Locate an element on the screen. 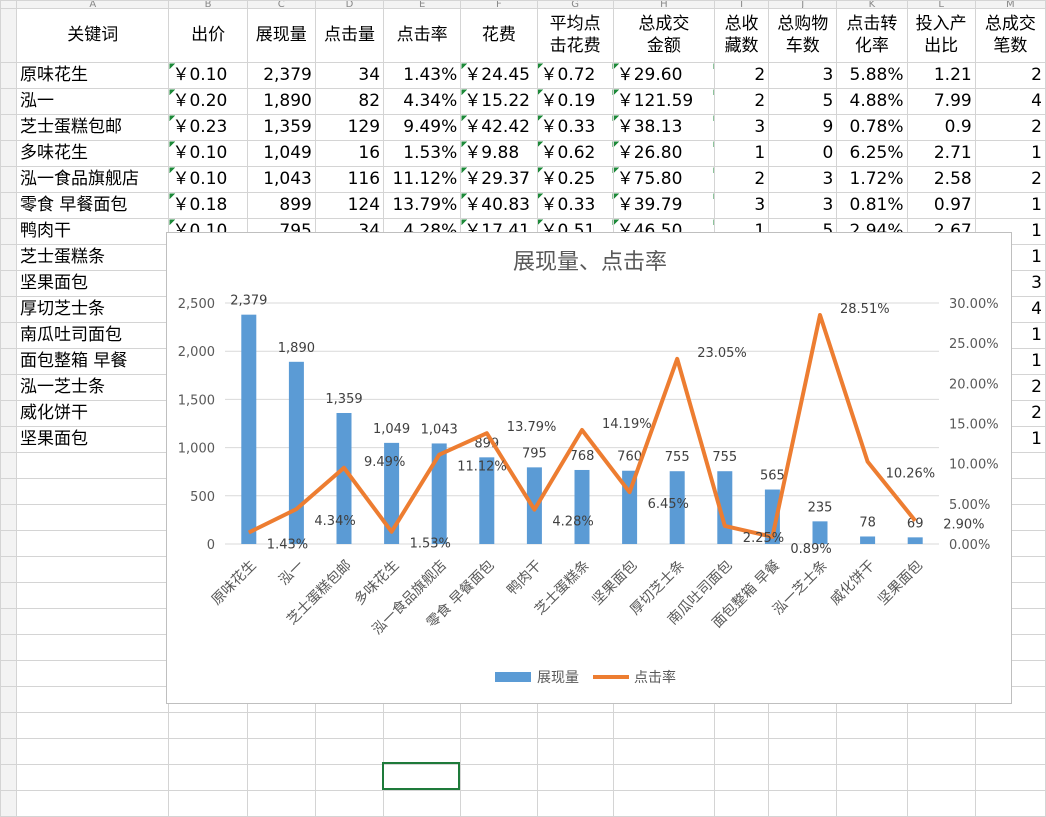 Image resolution: width=1046 pixels, height=817 pixels. data-cell: ￥40.83 is located at coordinates (499, 206).